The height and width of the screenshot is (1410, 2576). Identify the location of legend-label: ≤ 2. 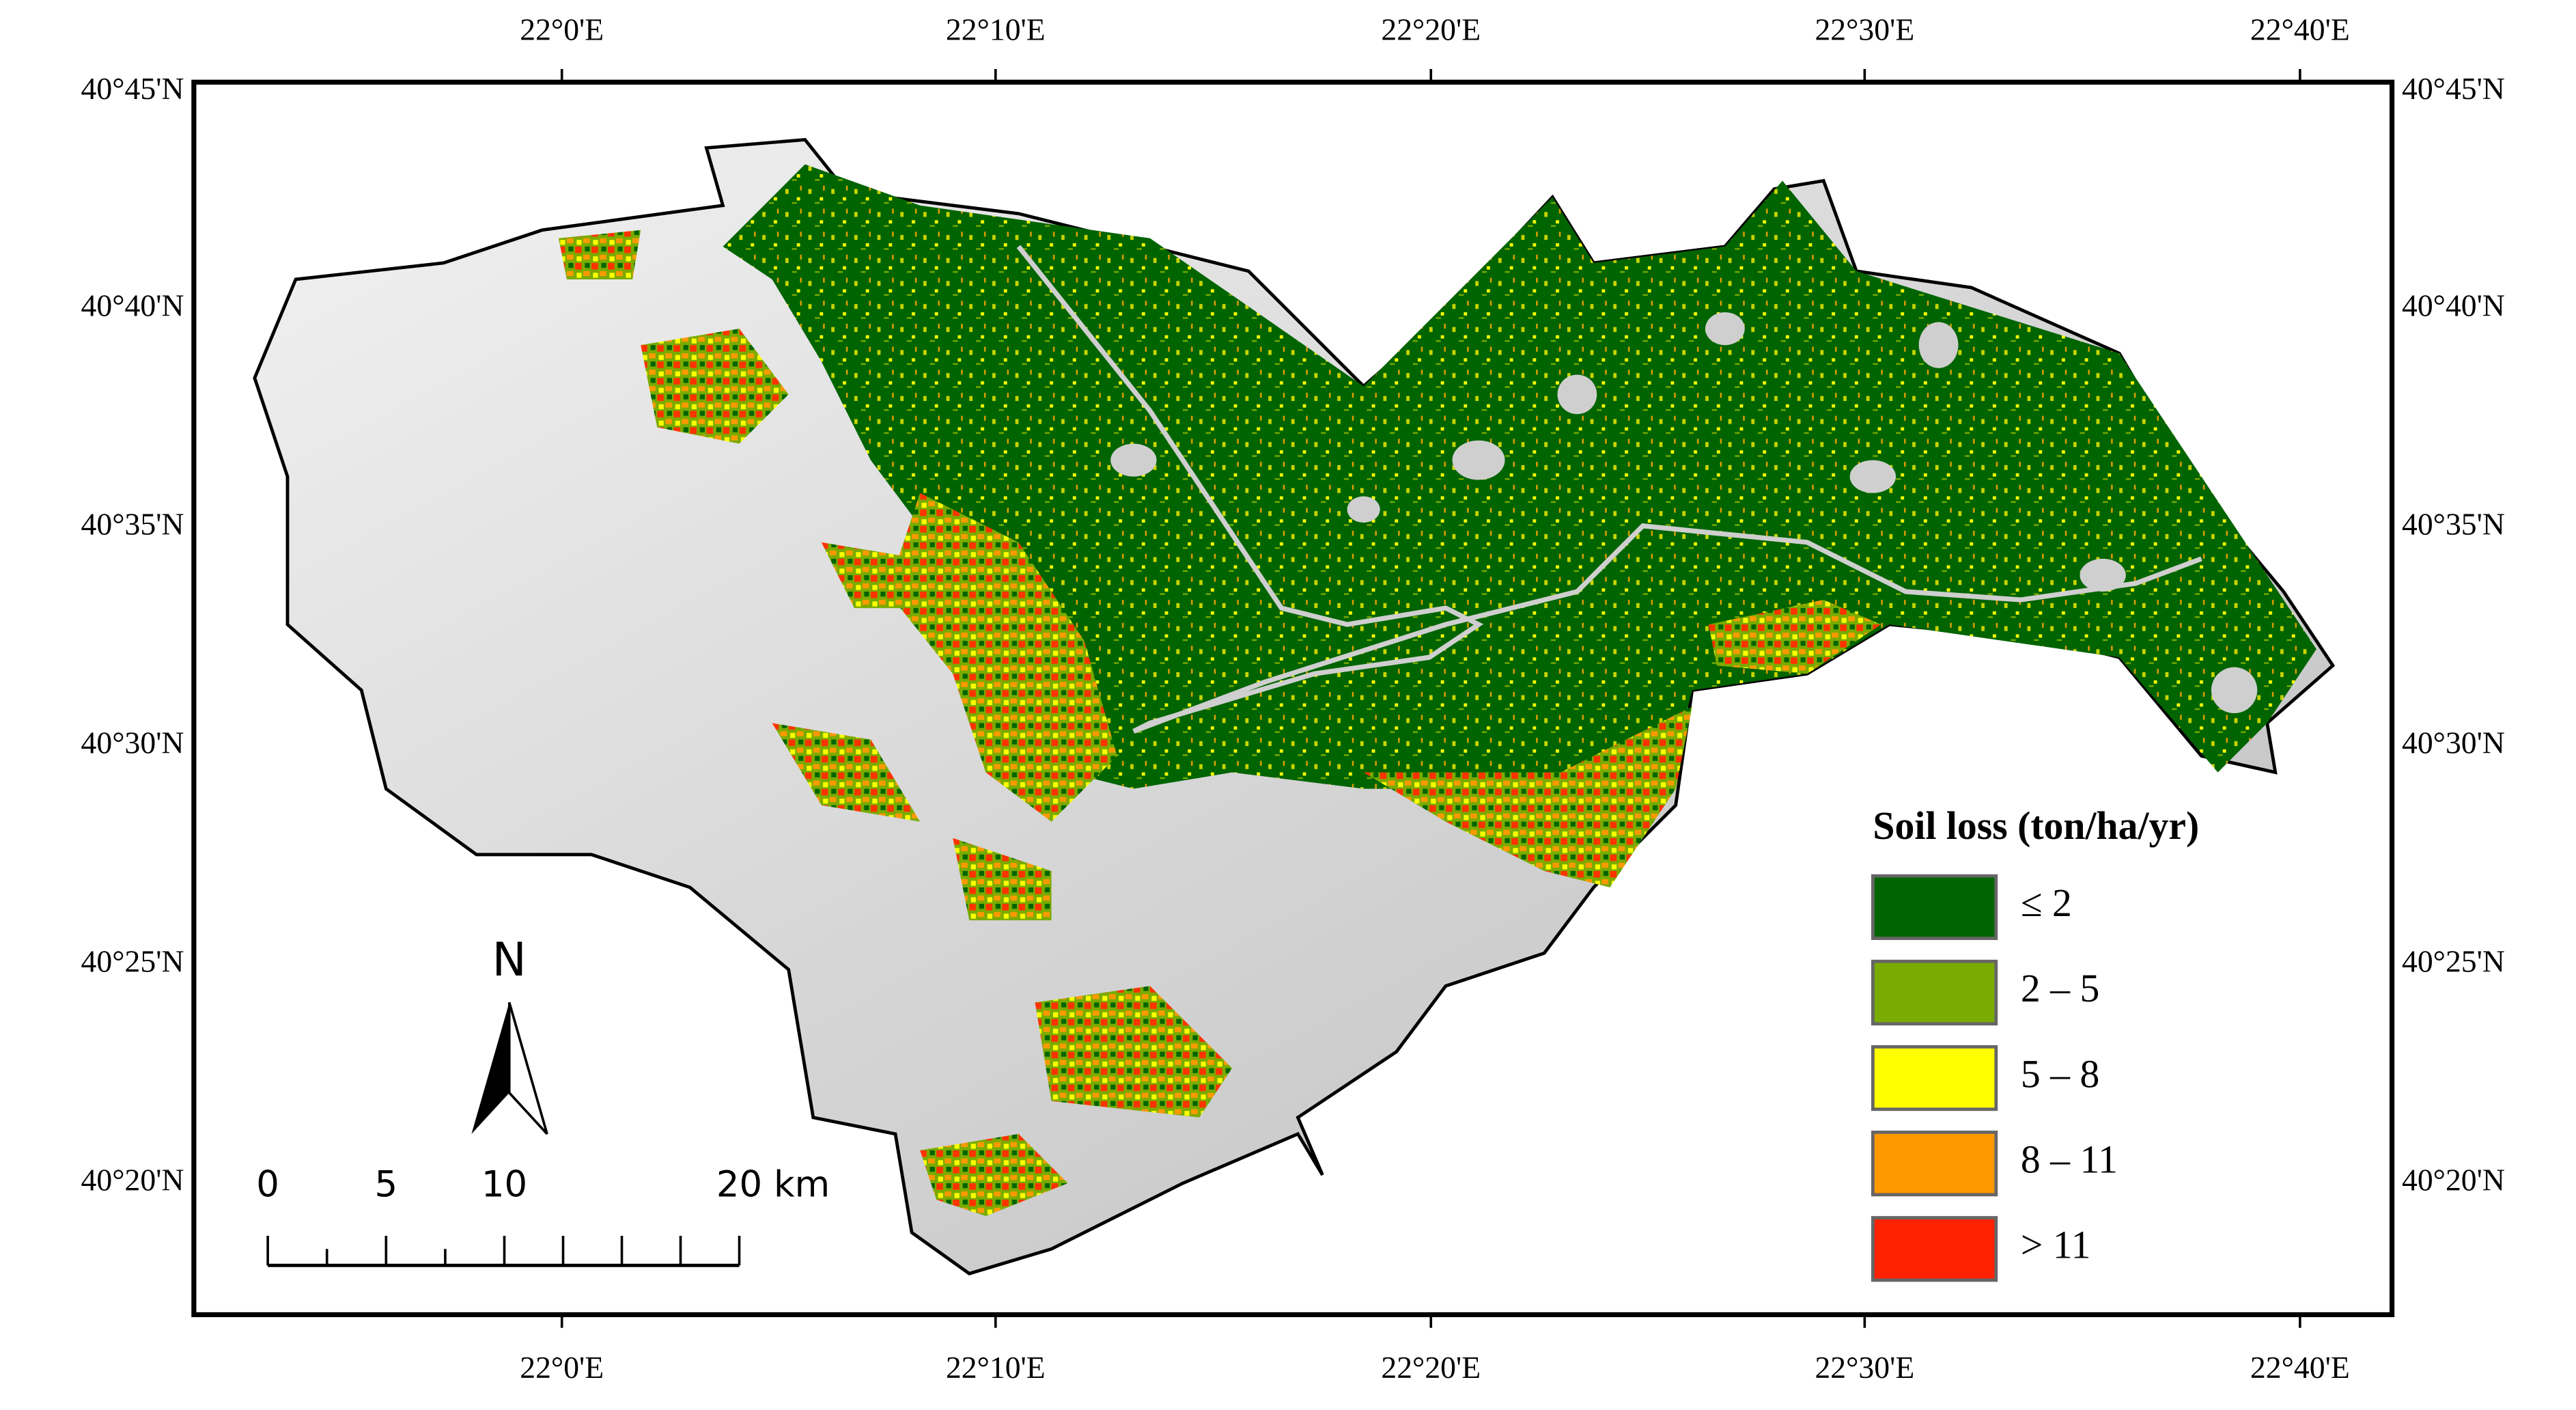
(2046, 903).